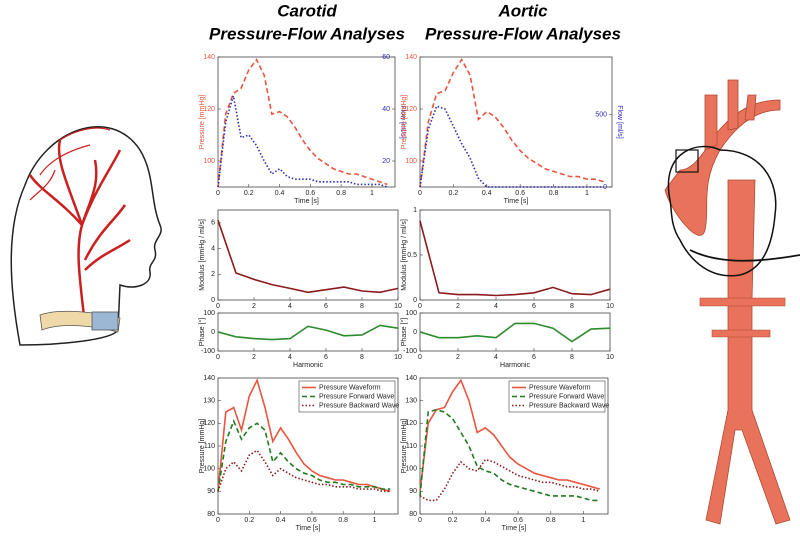 The width and height of the screenshot is (800, 539). What do you see at coordinates (523, 33) in the screenshot?
I see `column-heading: Pressure-Flow Analyses` at bounding box center [523, 33].